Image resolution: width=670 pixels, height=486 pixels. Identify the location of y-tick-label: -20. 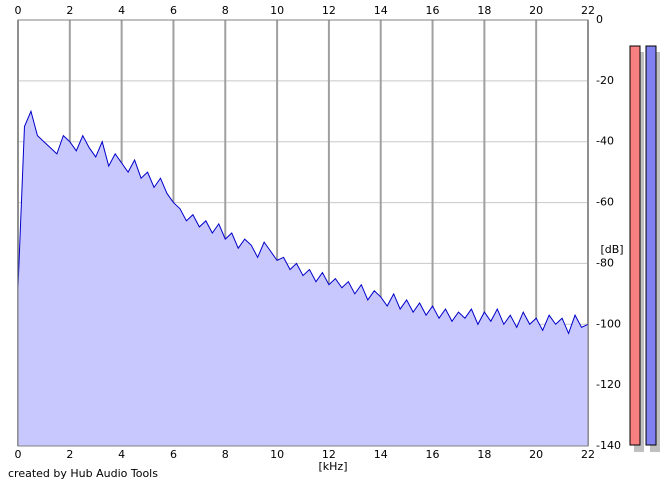
(605, 80).